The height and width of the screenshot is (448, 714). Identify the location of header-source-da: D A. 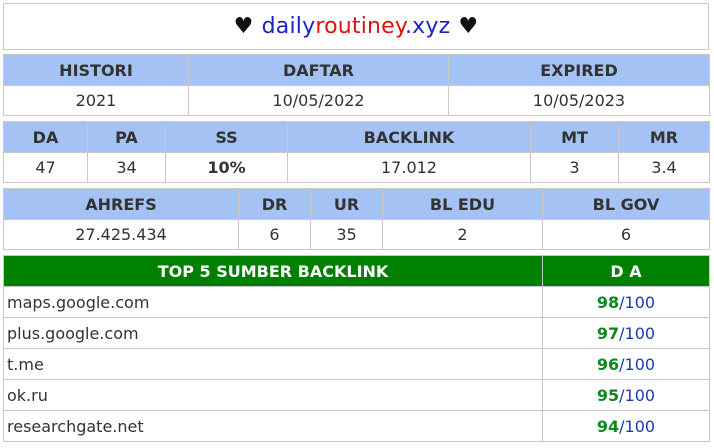
(626, 271).